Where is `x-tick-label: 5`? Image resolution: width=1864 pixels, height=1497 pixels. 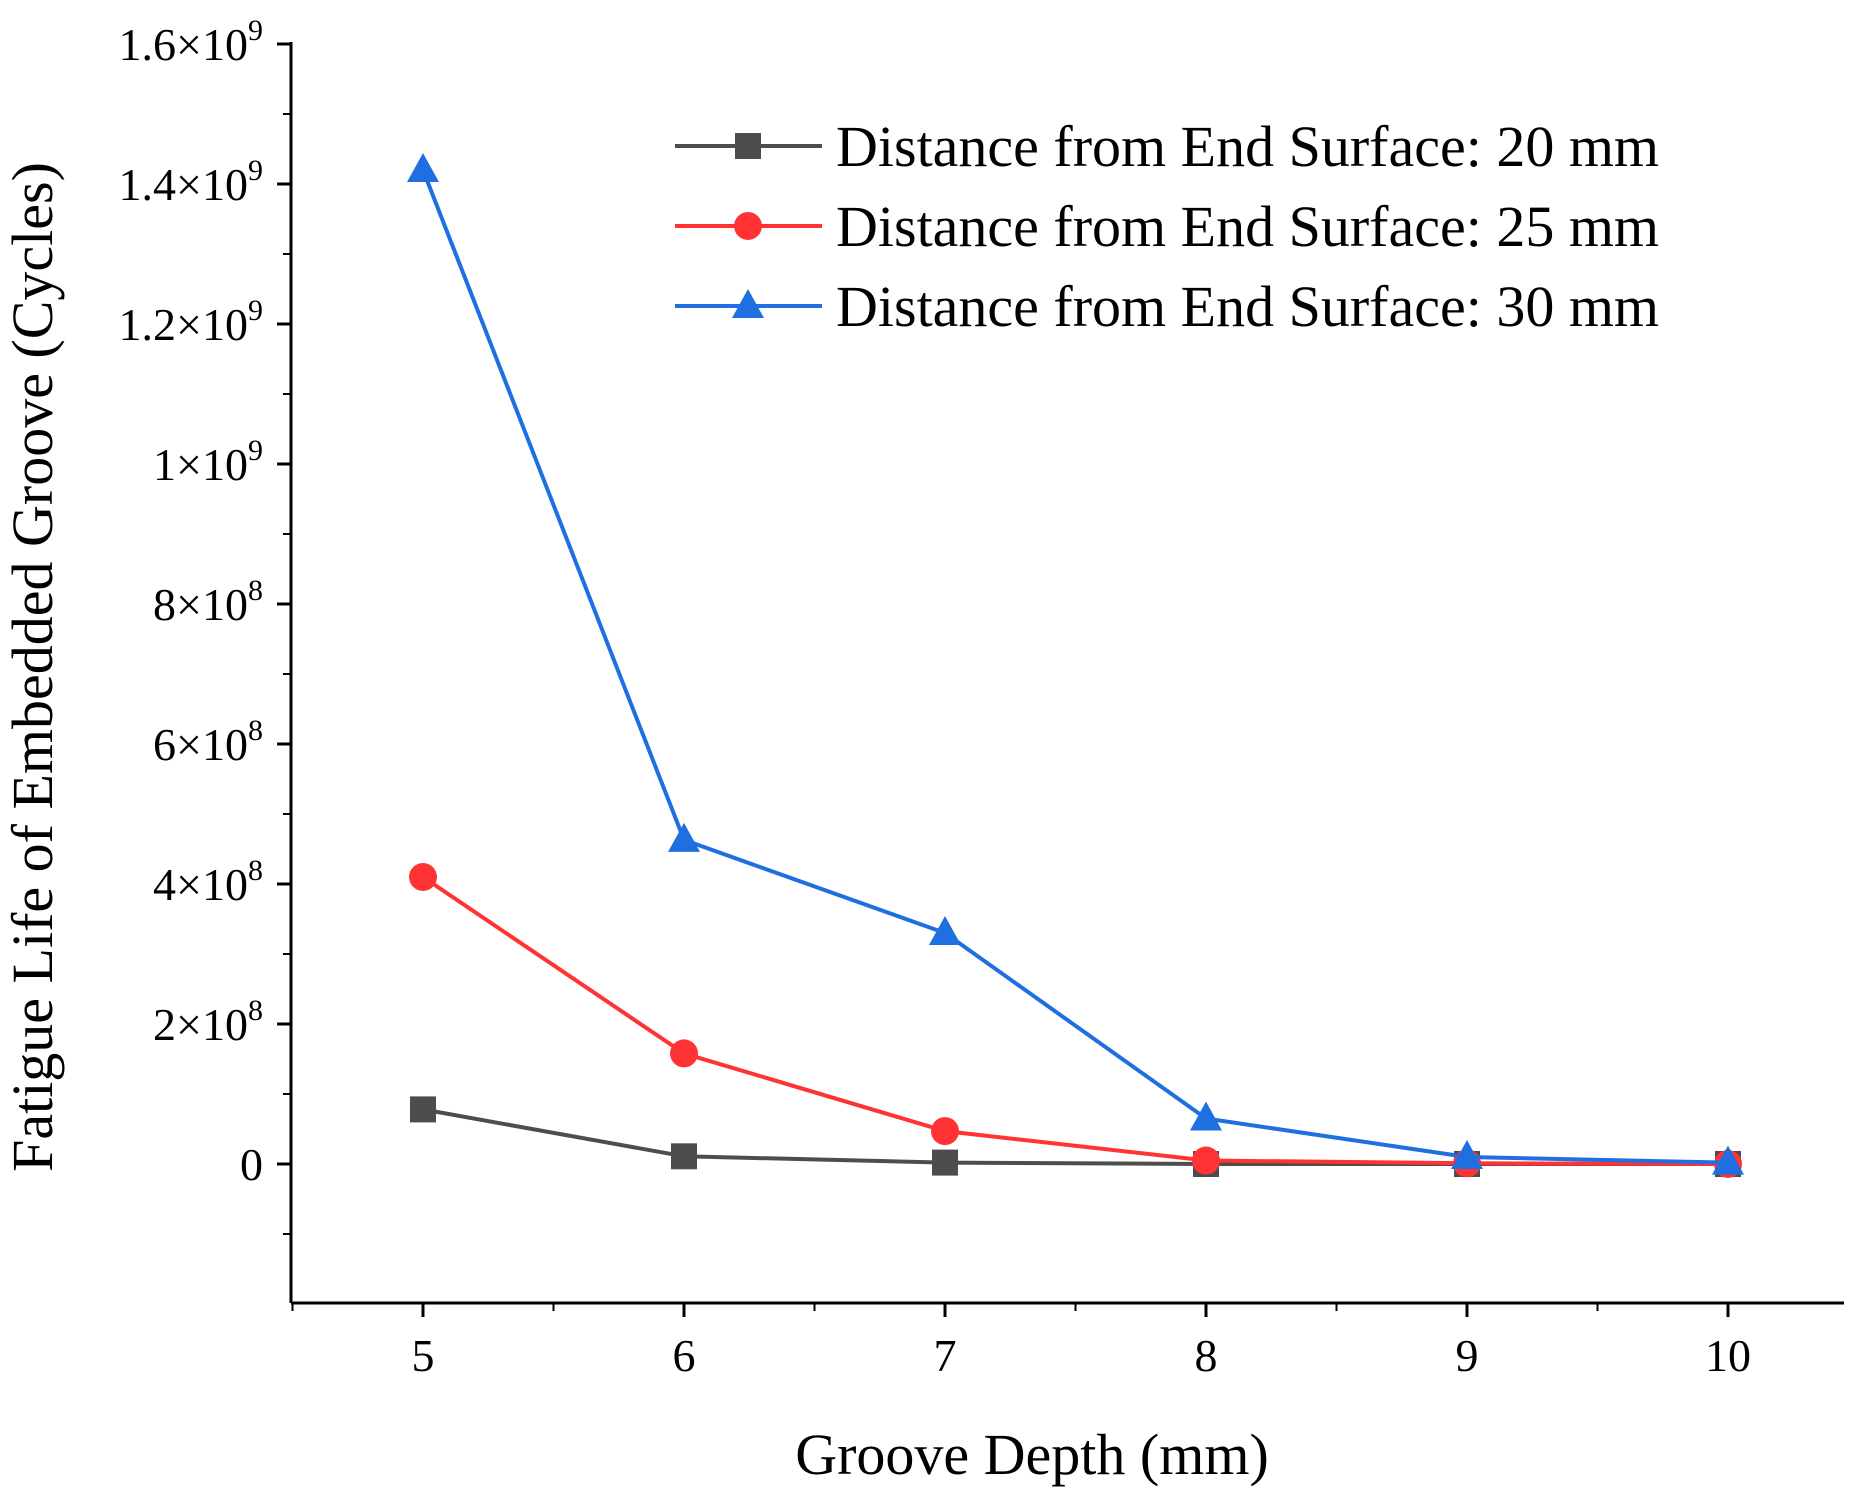
x-tick-label: 5 is located at coordinates (423, 1355).